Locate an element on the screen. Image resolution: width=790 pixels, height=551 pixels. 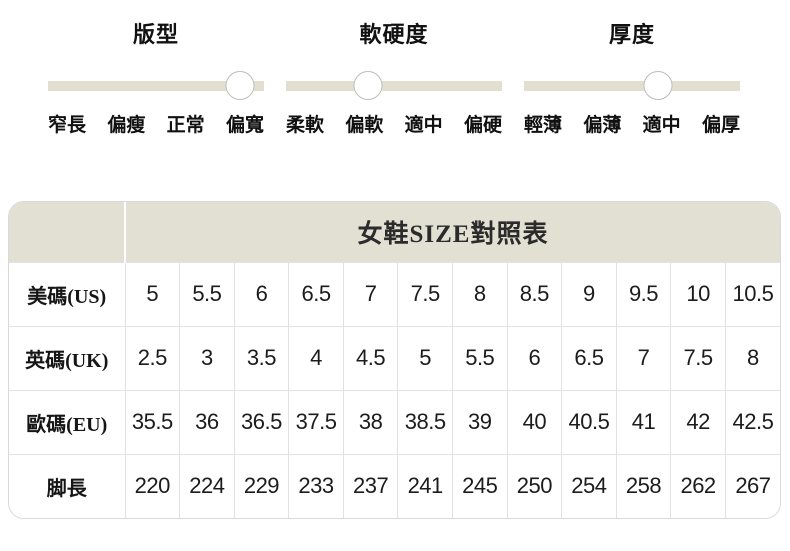
slider-scale-label: 偏硬 is located at coordinates (482, 125).